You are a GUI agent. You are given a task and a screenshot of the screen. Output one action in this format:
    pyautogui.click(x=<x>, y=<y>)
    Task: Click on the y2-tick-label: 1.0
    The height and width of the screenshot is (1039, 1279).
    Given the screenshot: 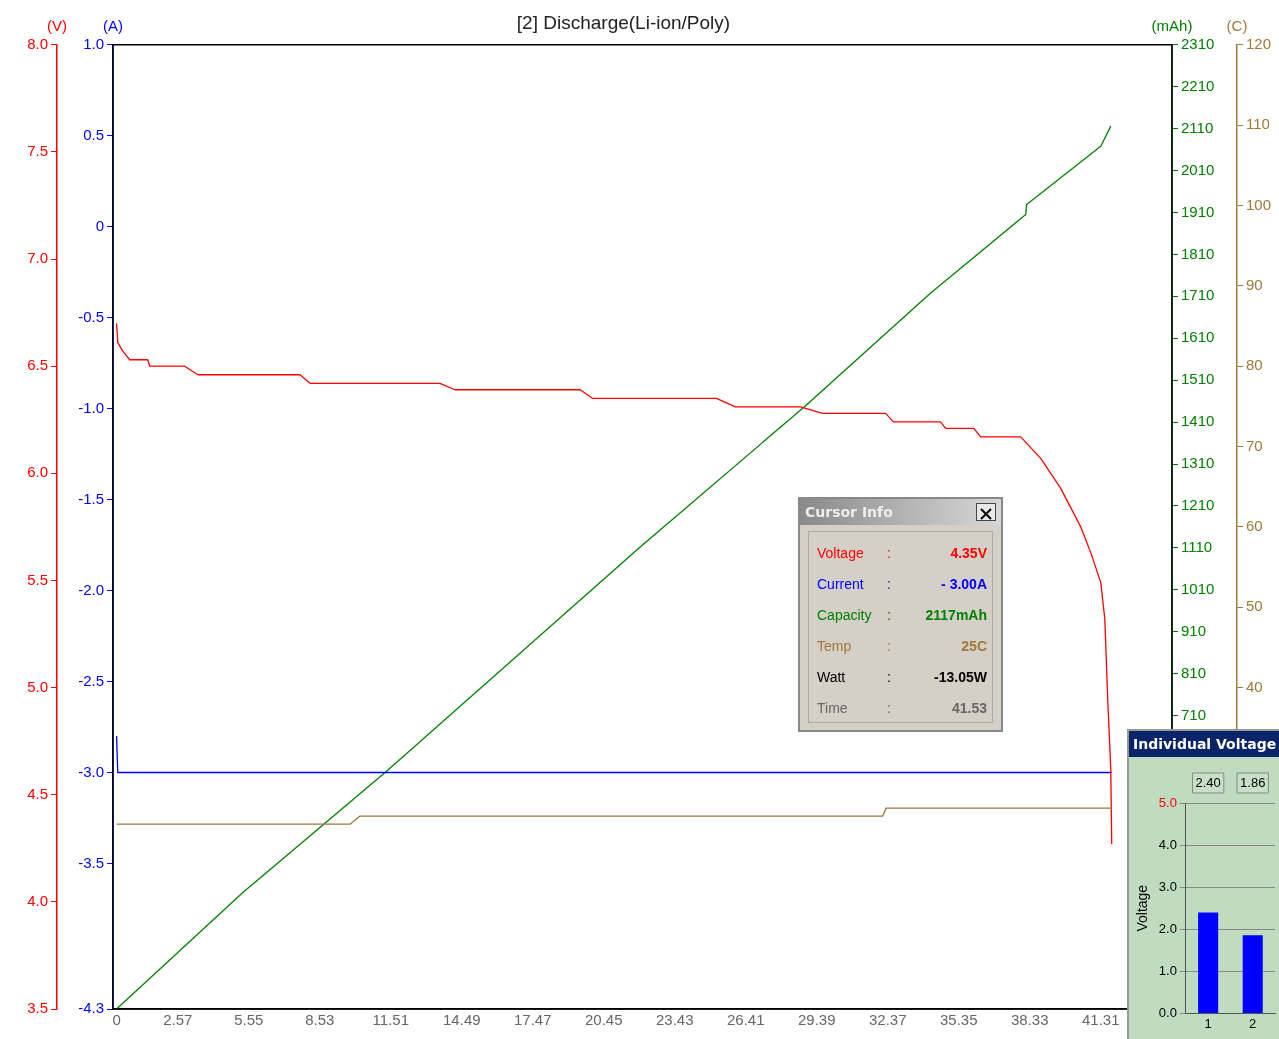 What is the action you would take?
    pyautogui.click(x=93, y=43)
    